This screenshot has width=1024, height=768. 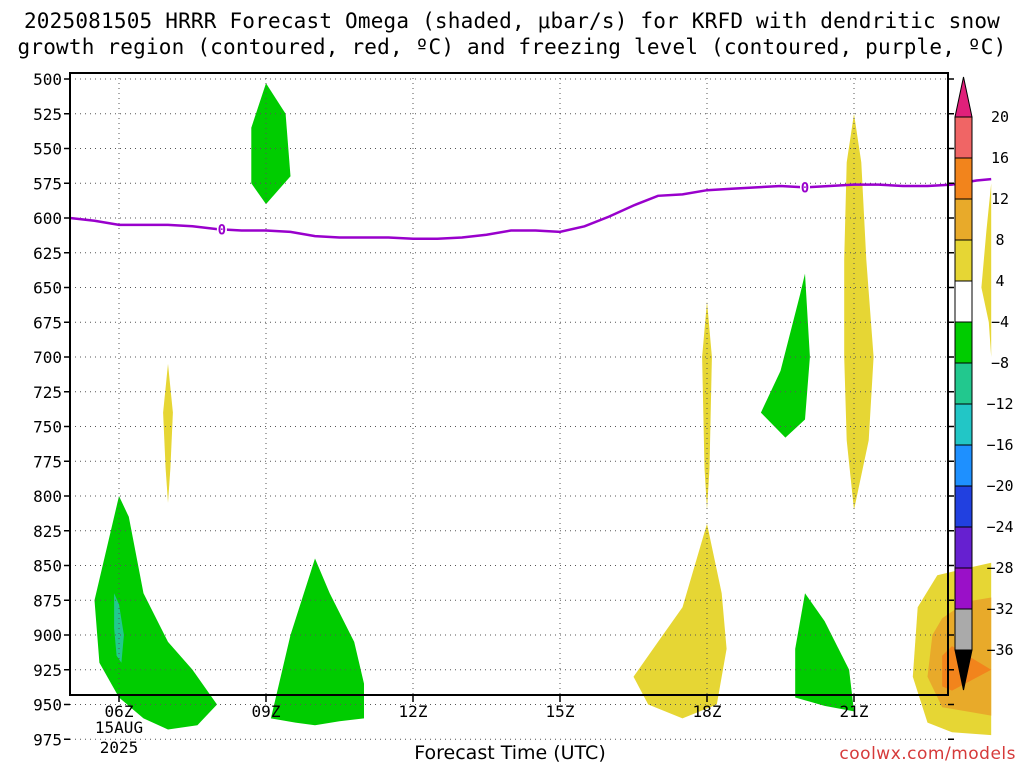 I want to click on freezing-level-label-1: 0, so click(x=805, y=188).